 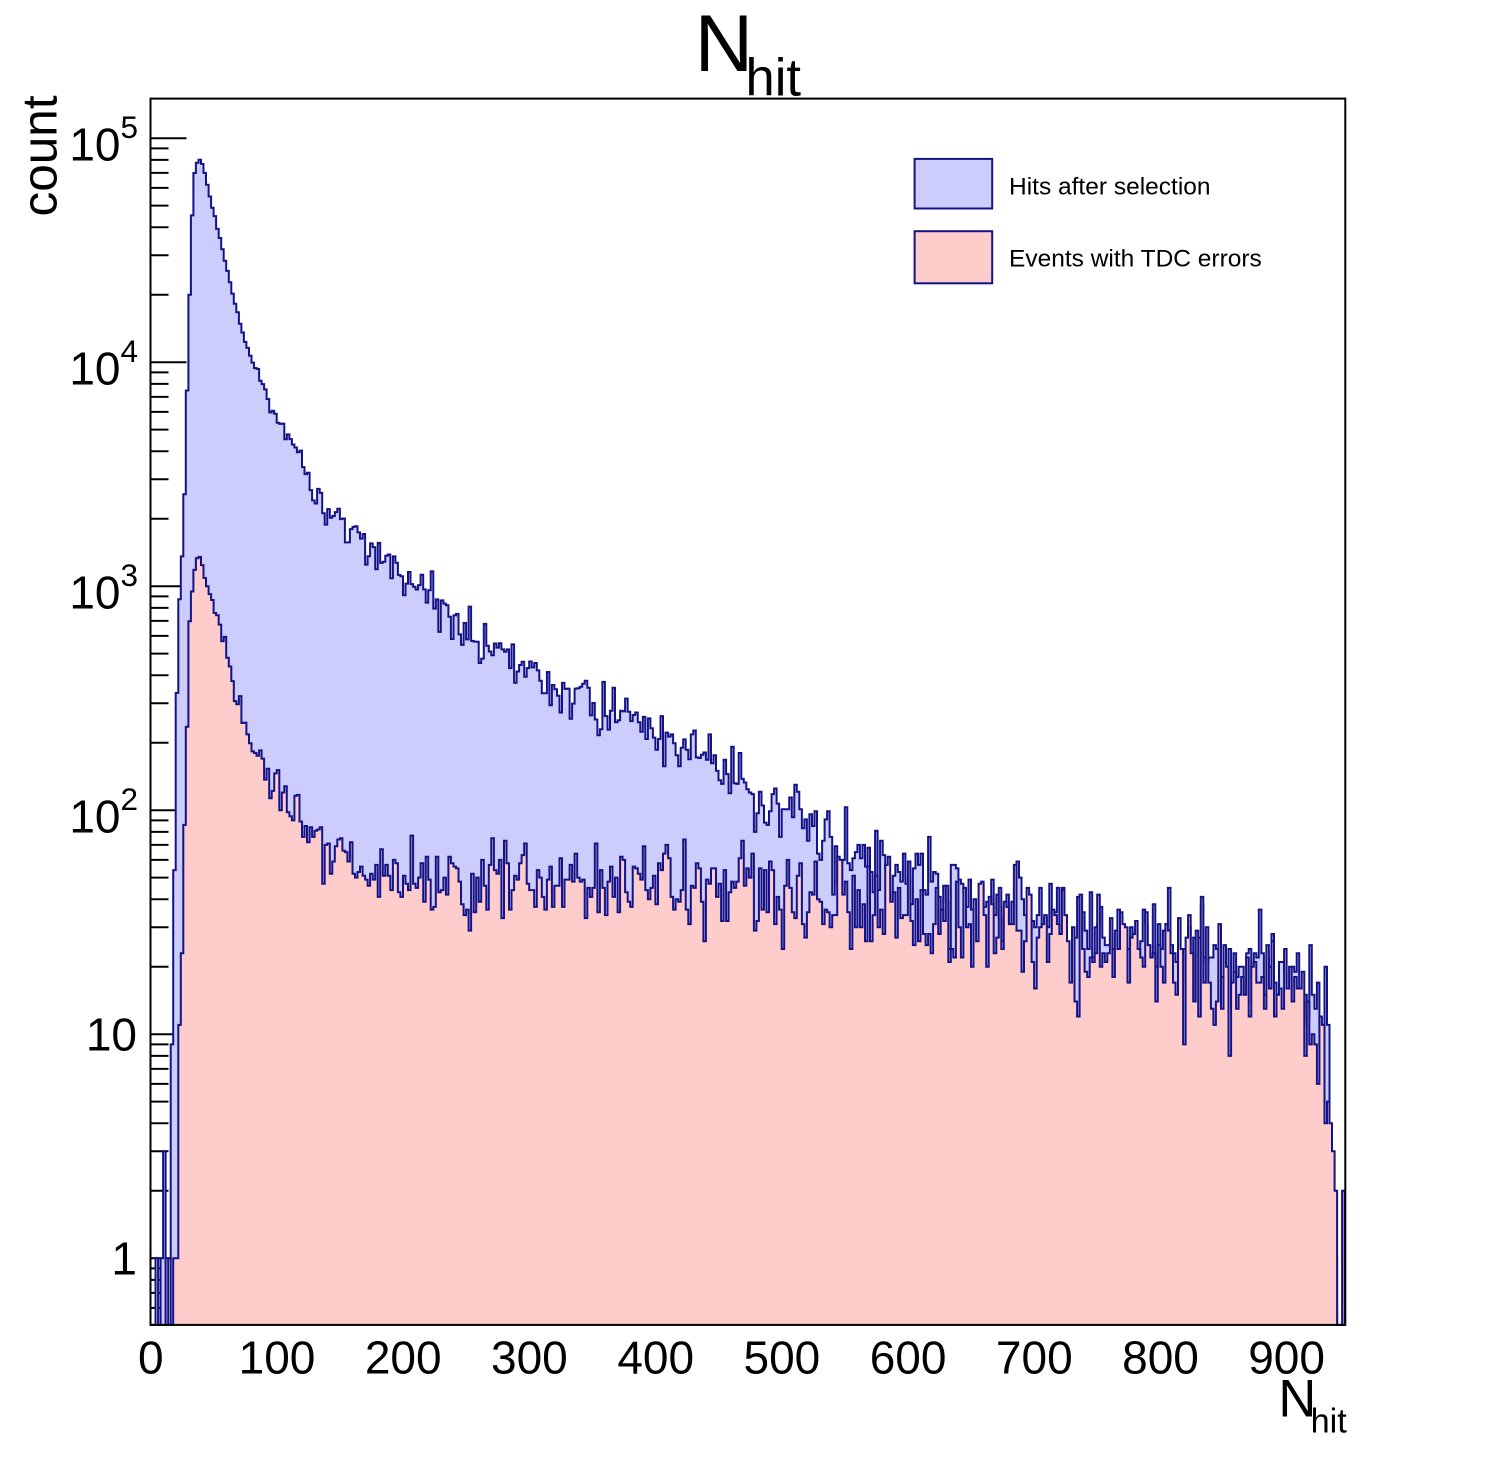 What do you see at coordinates (130, 127) in the screenshot?
I see `svg-text: 5` at bounding box center [130, 127].